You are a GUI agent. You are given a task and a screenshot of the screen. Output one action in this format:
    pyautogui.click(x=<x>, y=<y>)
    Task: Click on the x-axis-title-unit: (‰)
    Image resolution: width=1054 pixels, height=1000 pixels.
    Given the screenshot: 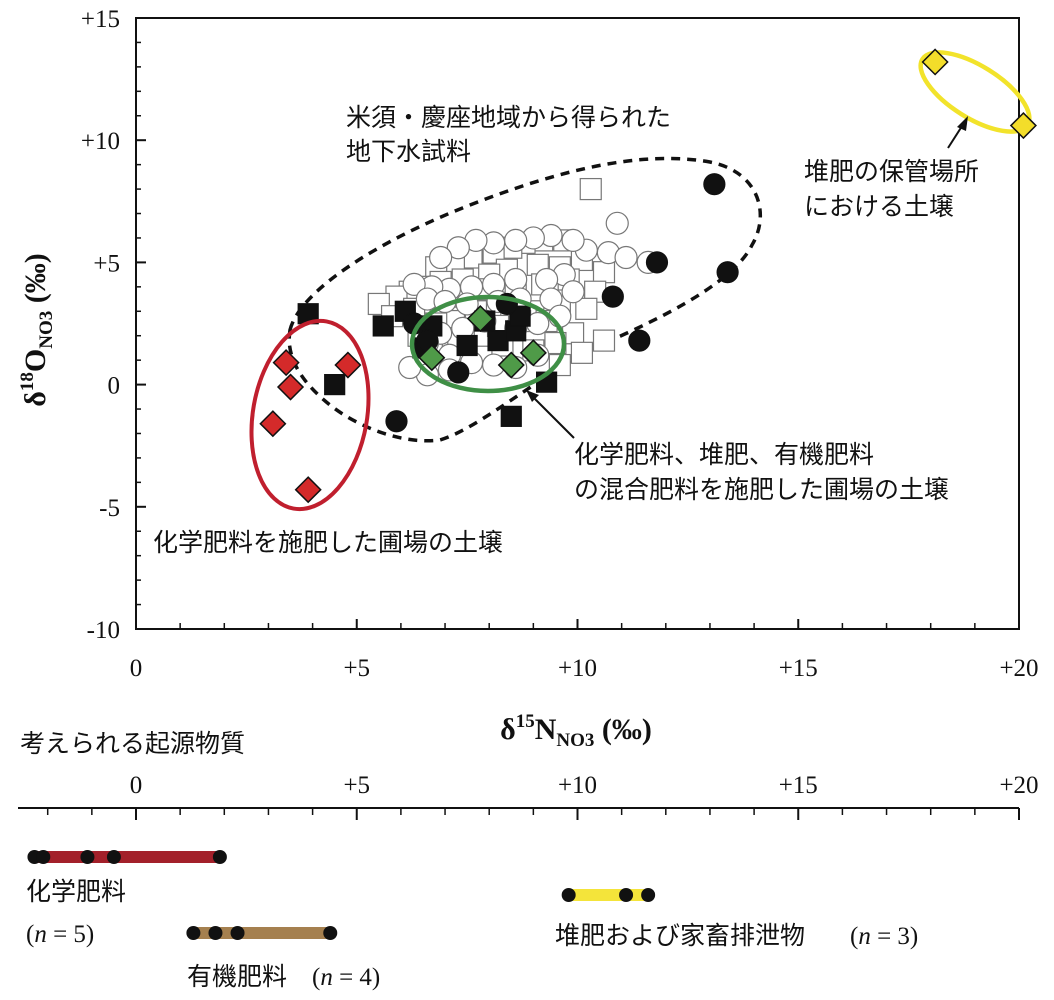 What is the action you would take?
    pyautogui.click(x=622, y=729)
    